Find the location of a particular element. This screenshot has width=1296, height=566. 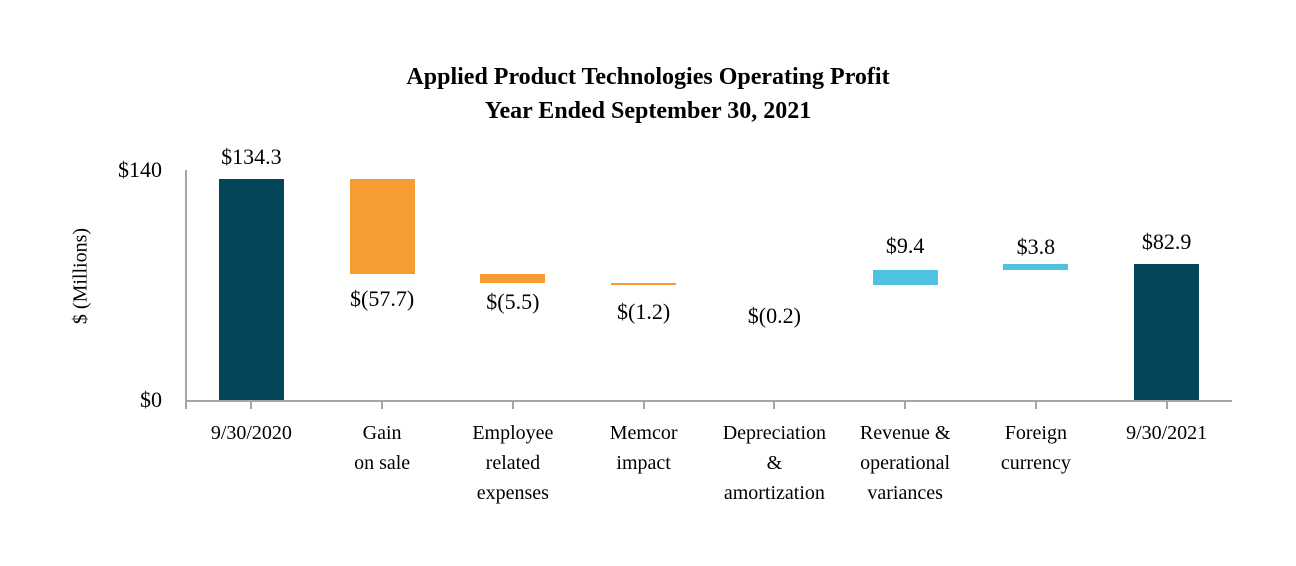

category-label-revenue-operational-variances: Revenue & operational variances is located at coordinates (905, 463).